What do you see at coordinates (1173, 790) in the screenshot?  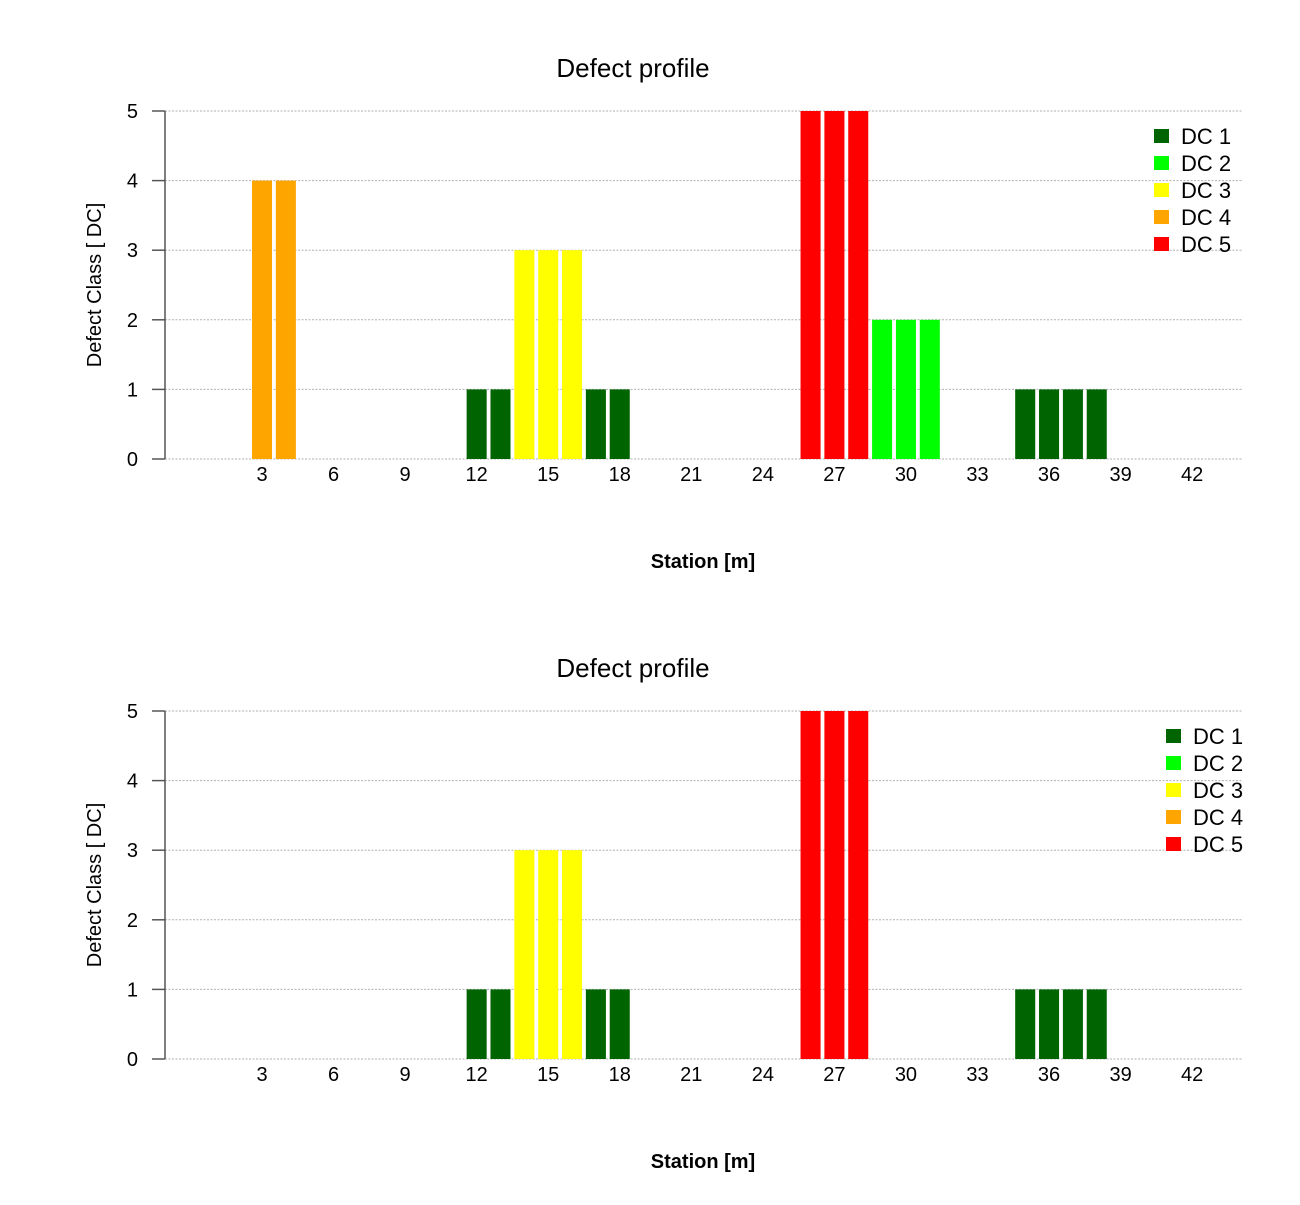 I see `legend-swatch-dc3` at bounding box center [1173, 790].